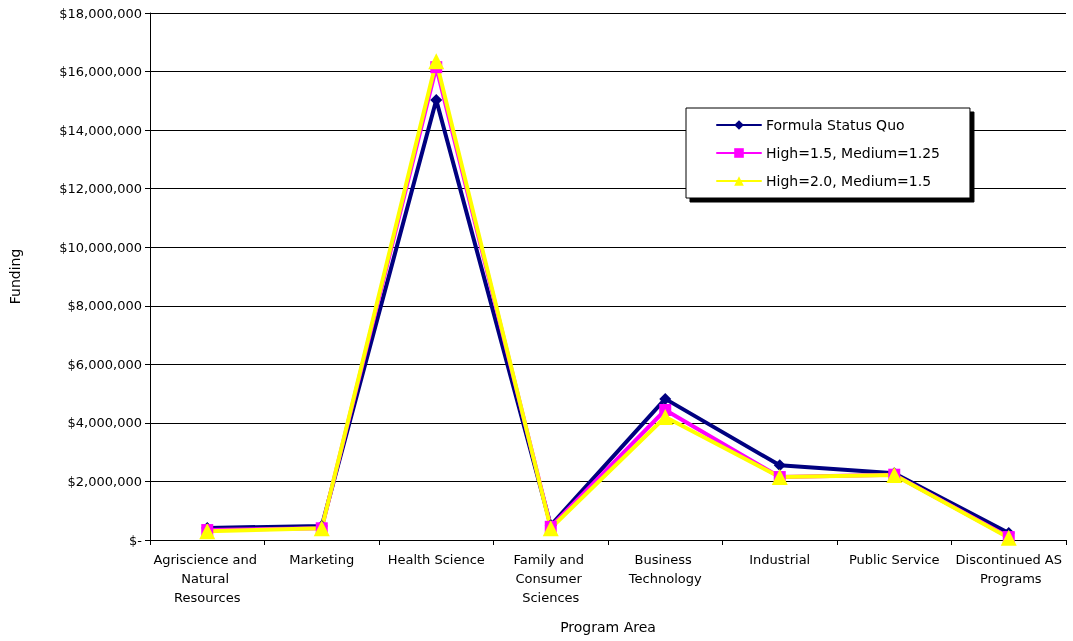 The height and width of the screenshot is (641, 1073). I want to click on y-tick-label: $6,000,000, so click(104, 364).